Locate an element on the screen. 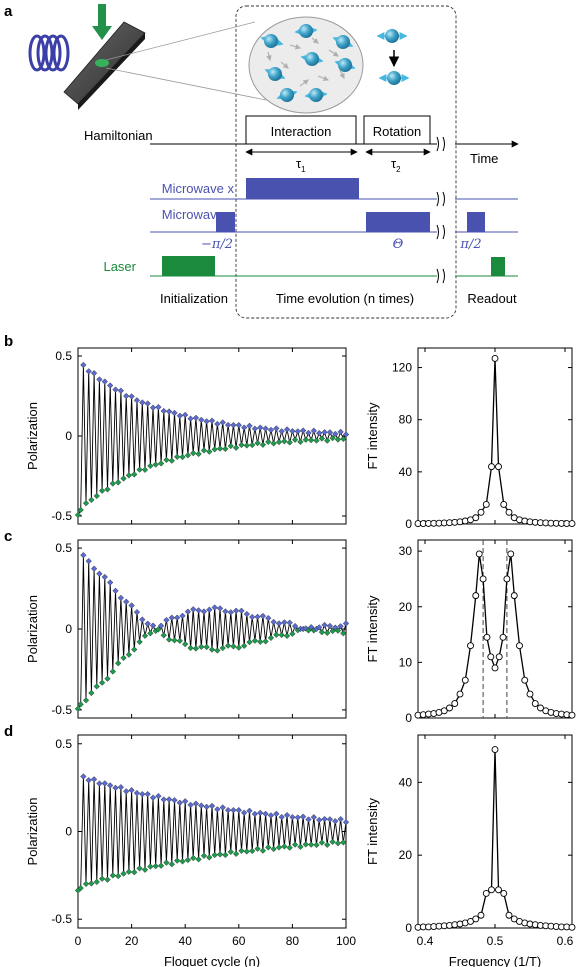  x-tick-label: 100 is located at coordinates (346, 941).